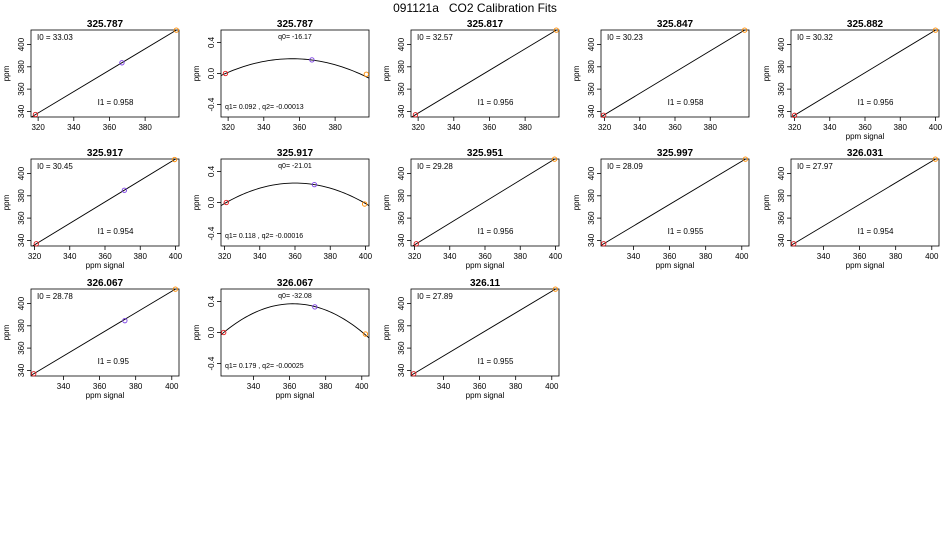  Describe the element at coordinates (264, 107) in the screenshot. I see `q-coefficients-label: q1= 0.092 , q2= -0.00013` at that location.